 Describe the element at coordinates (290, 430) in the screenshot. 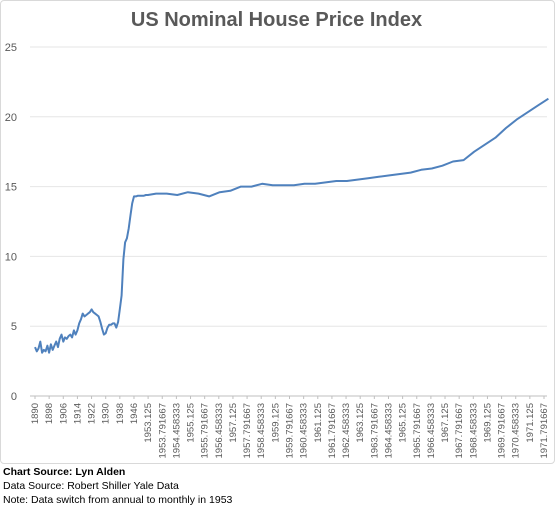

I see `x-tick-label: 1959.791667` at that location.